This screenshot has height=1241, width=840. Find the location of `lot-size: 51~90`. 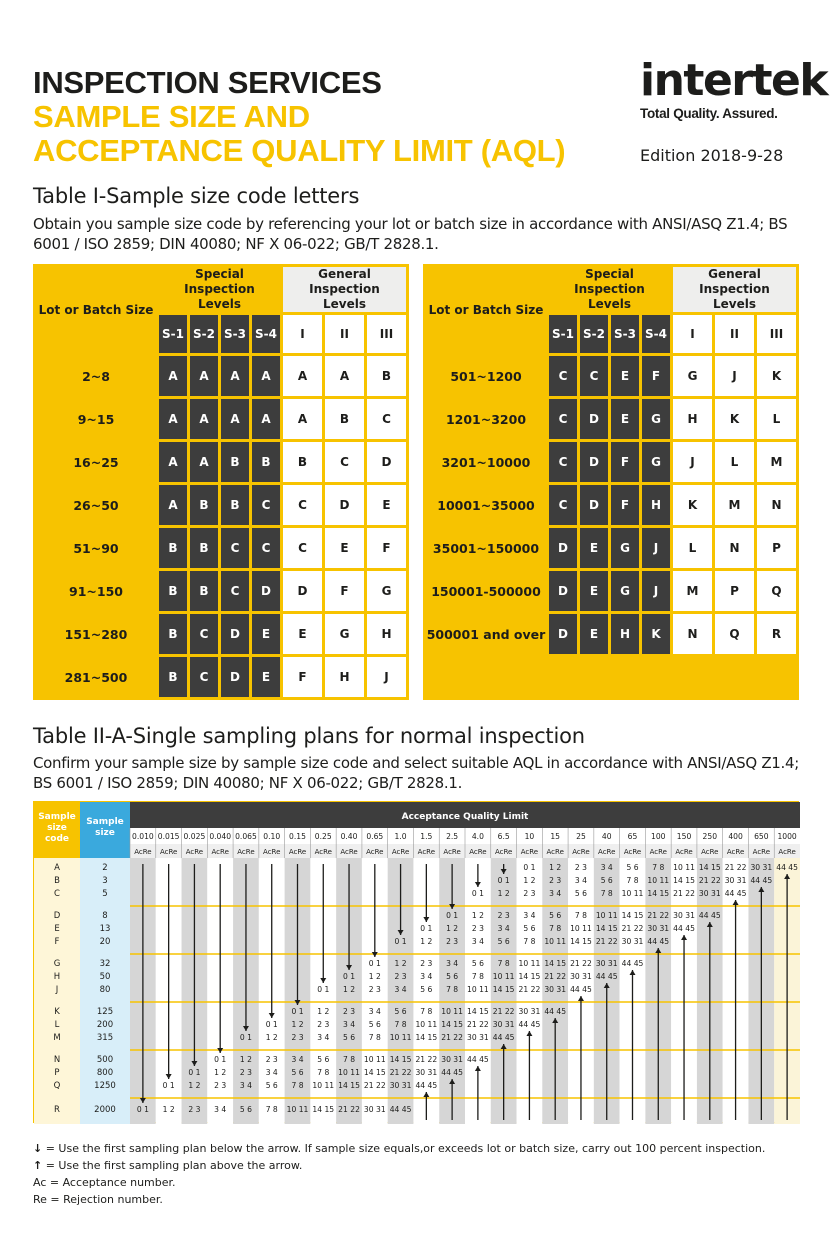

lot-size: 51~90 is located at coordinates (96, 548).